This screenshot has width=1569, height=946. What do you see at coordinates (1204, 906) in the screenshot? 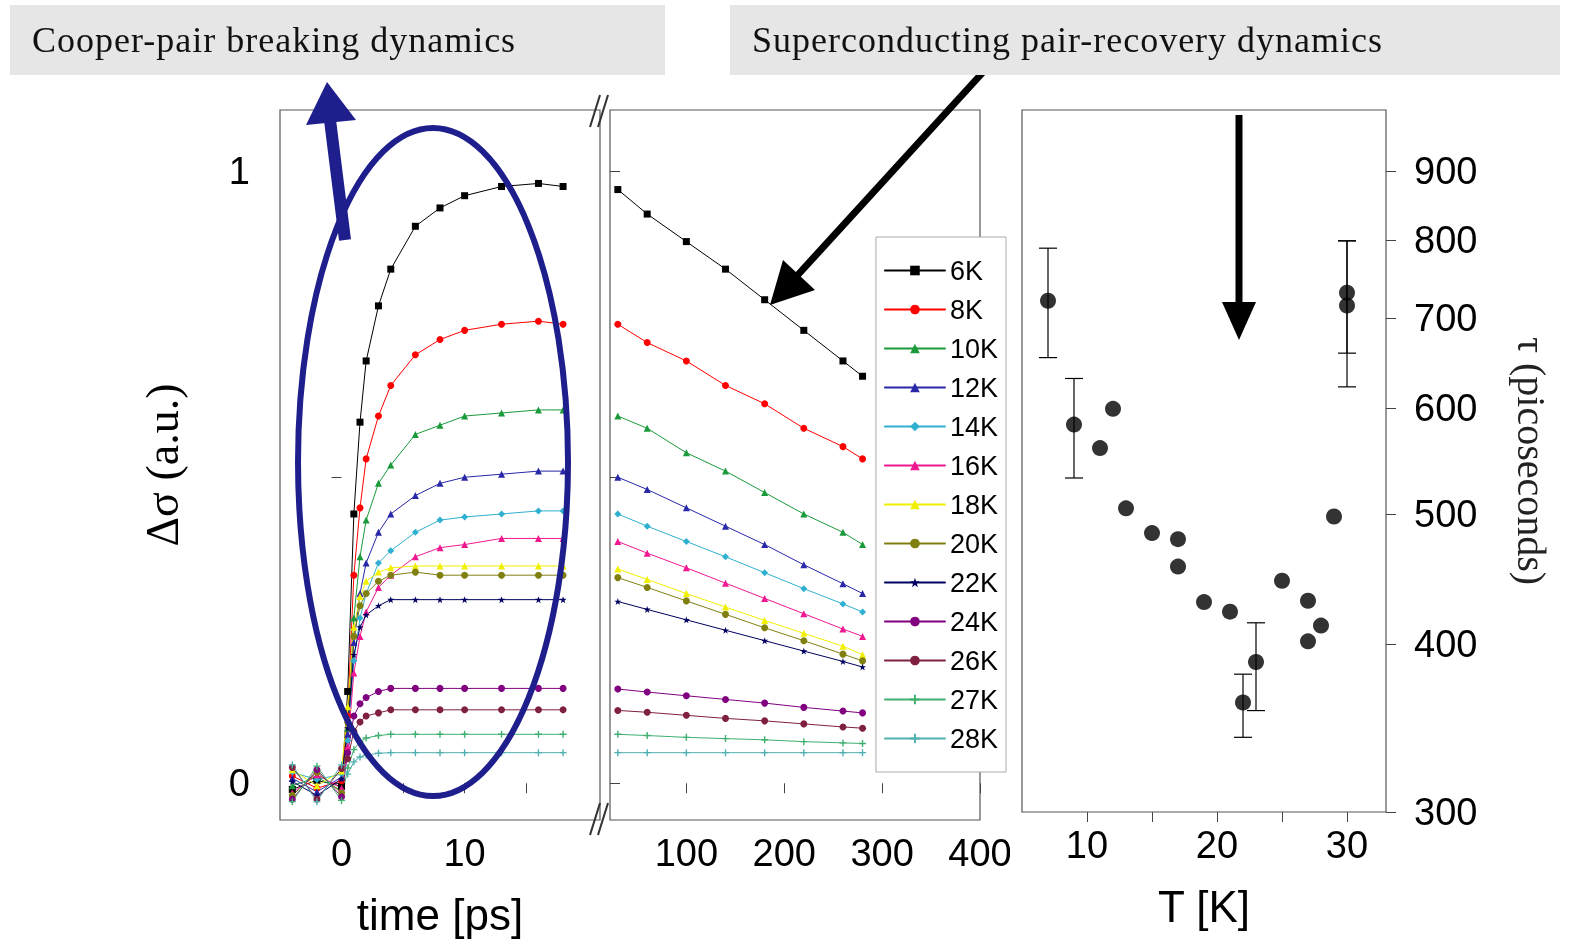
I see `x-axis-title: T [K]` at bounding box center [1204, 906].